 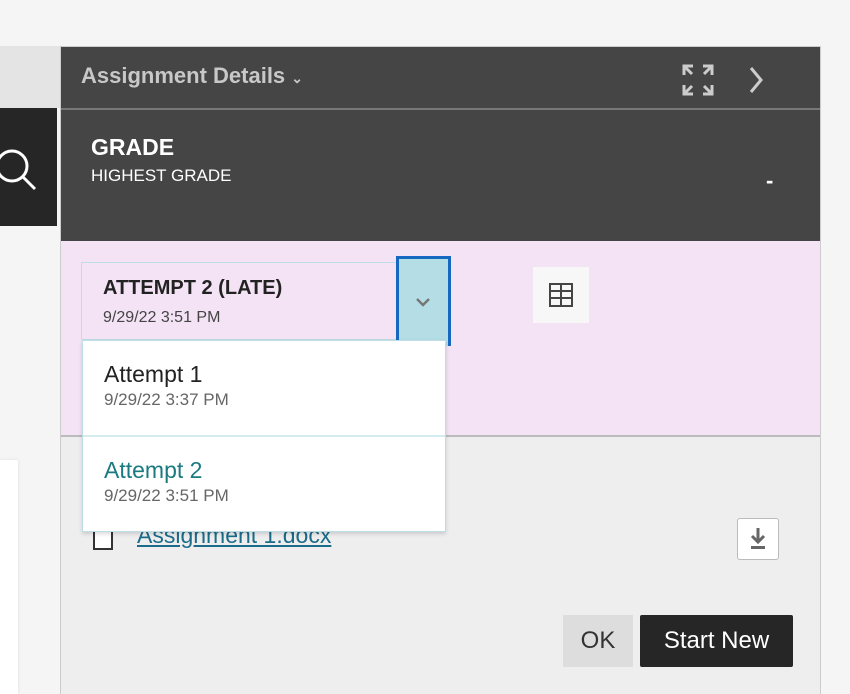 What do you see at coordinates (264, 389) in the screenshot?
I see `attempt-option-1: Attempt 1 9/29/22 3:37 PM` at bounding box center [264, 389].